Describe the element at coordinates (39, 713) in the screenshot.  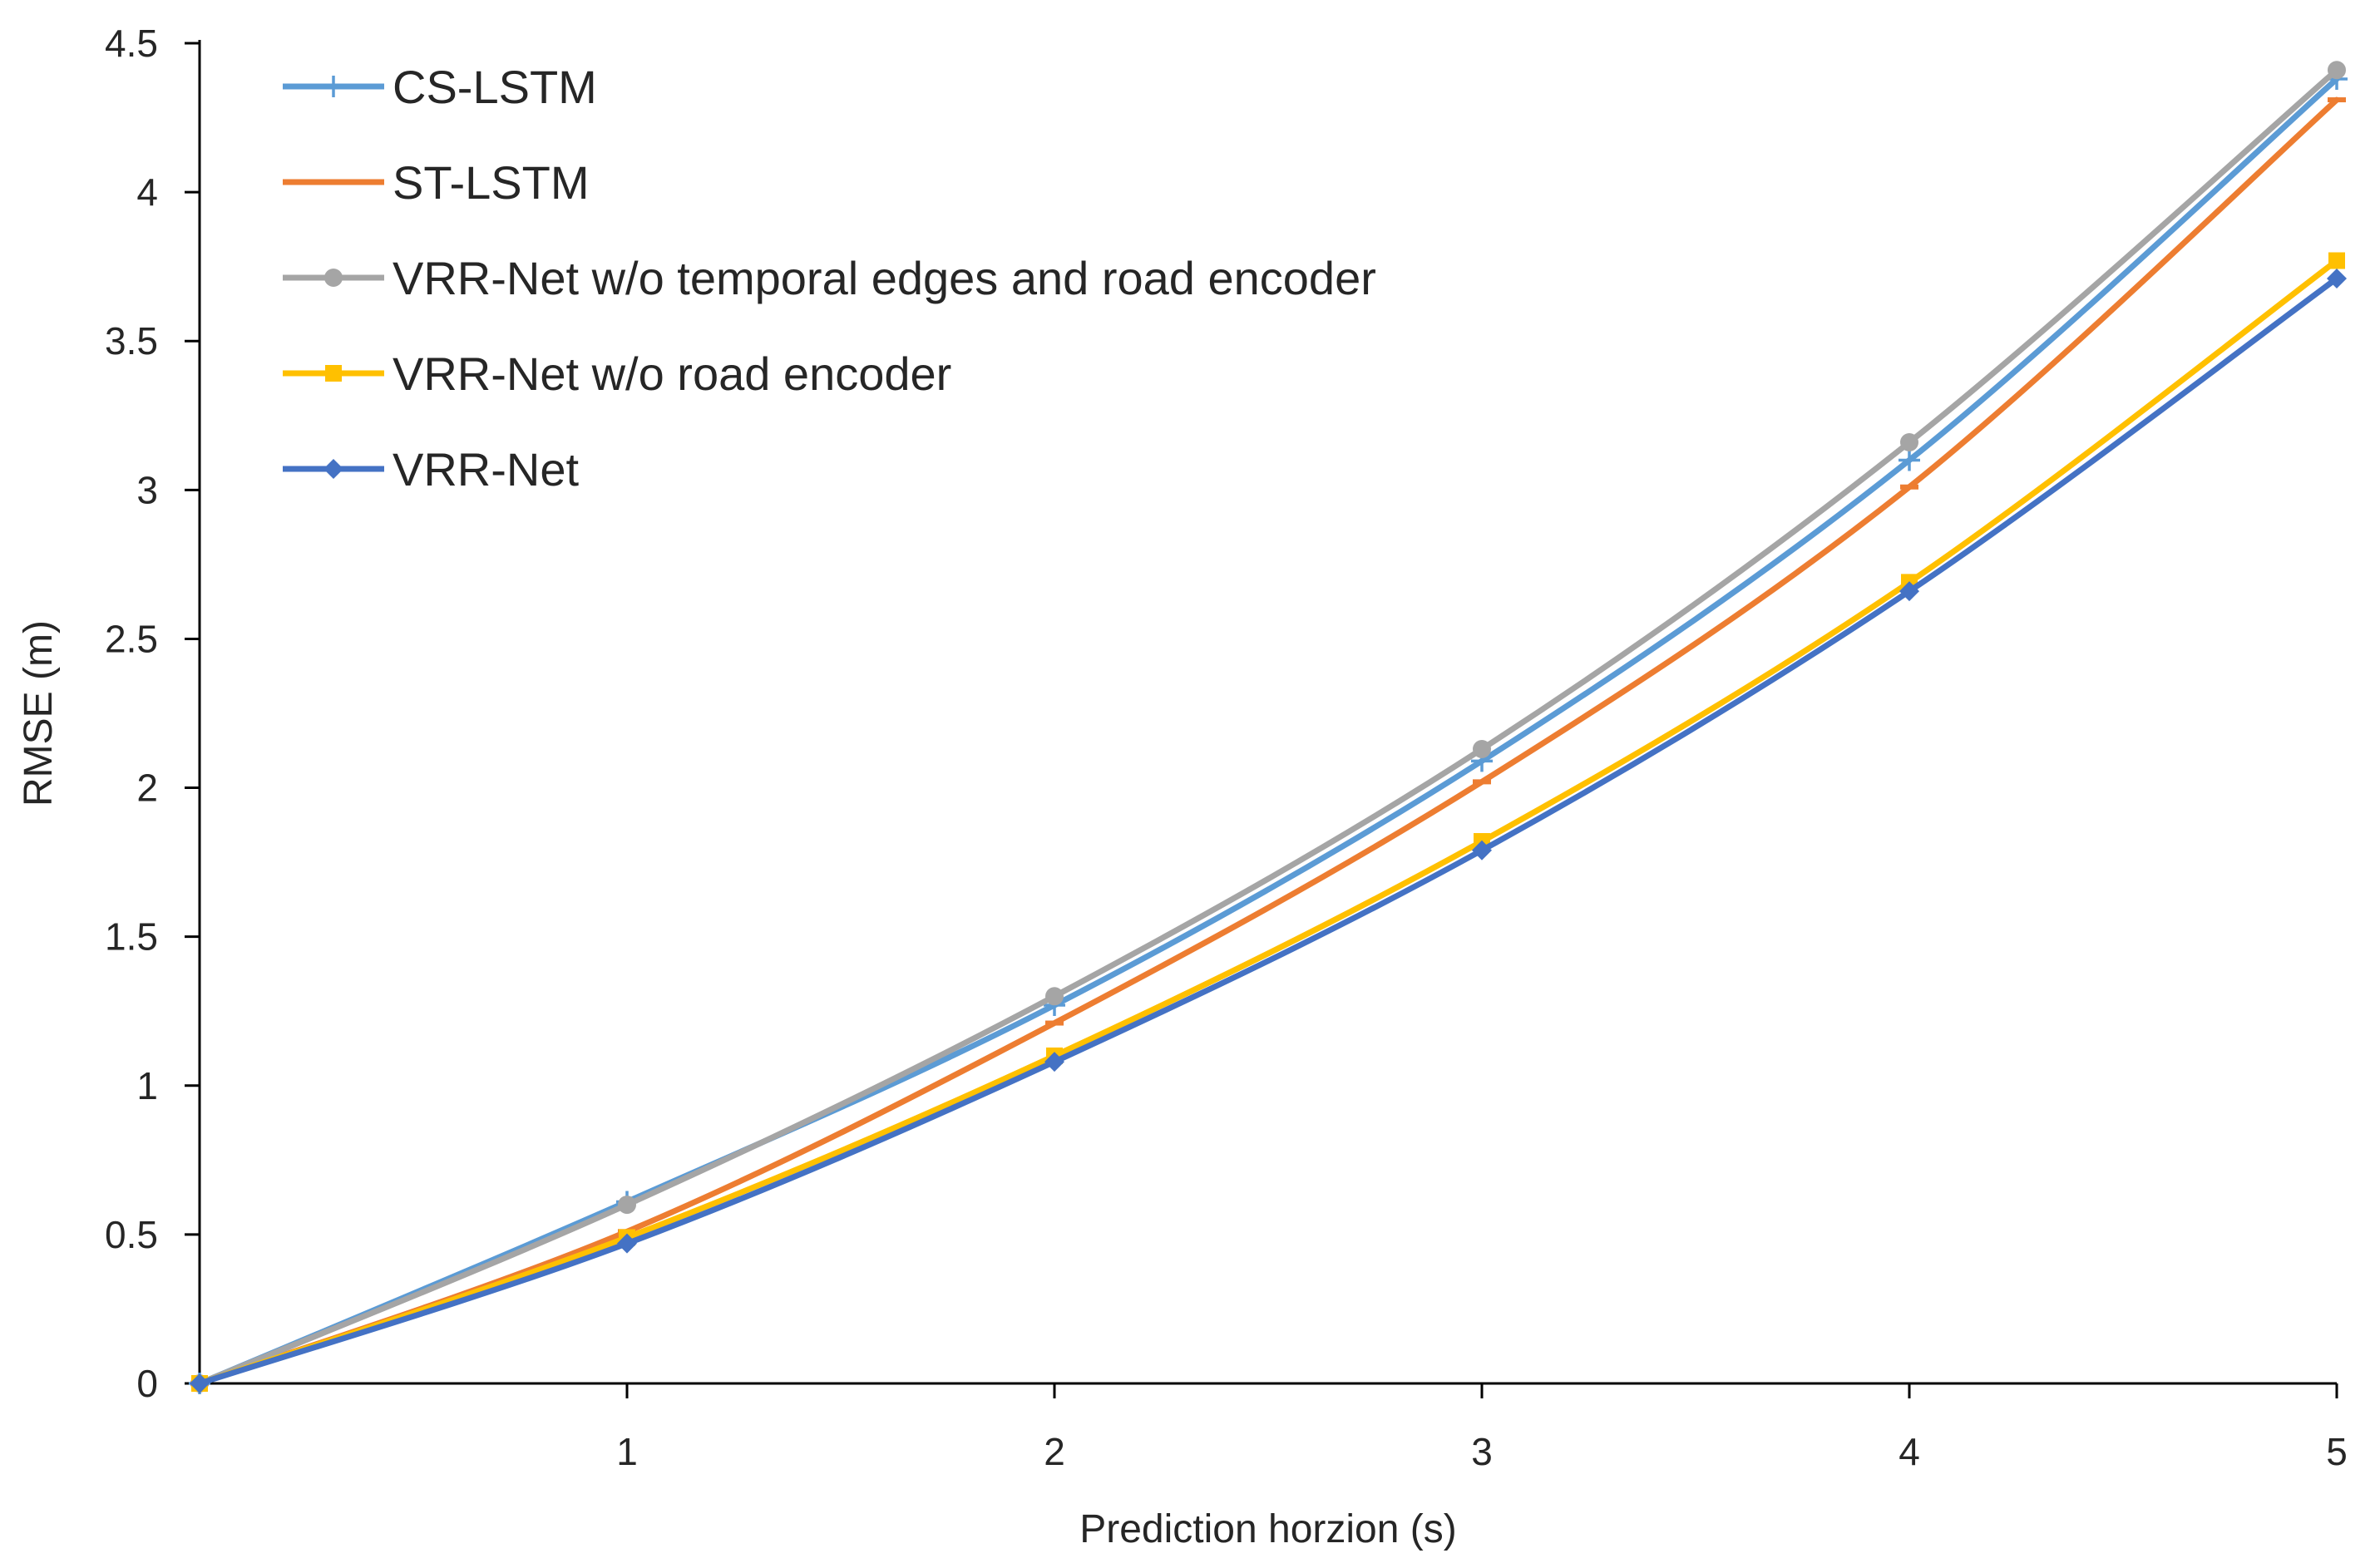
I see `y-axis-title: RMSE (m)` at that location.